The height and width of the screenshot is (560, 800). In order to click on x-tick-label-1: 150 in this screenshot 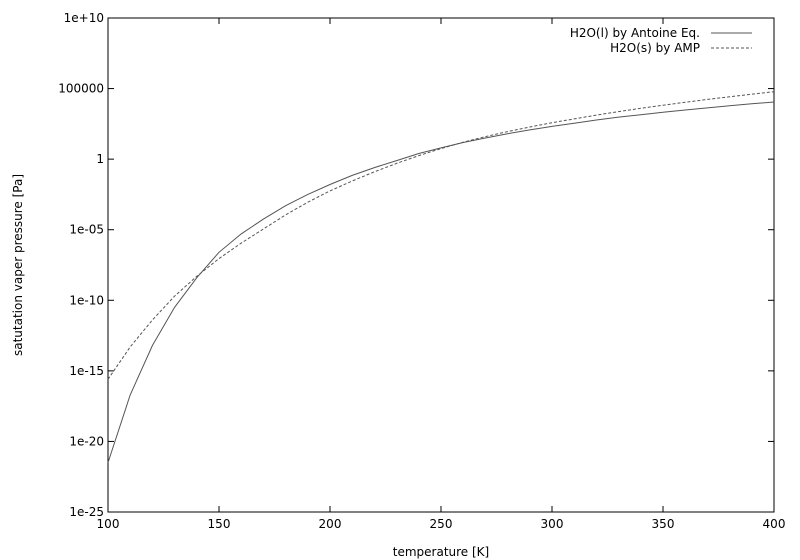, I will do `click(219, 524)`.